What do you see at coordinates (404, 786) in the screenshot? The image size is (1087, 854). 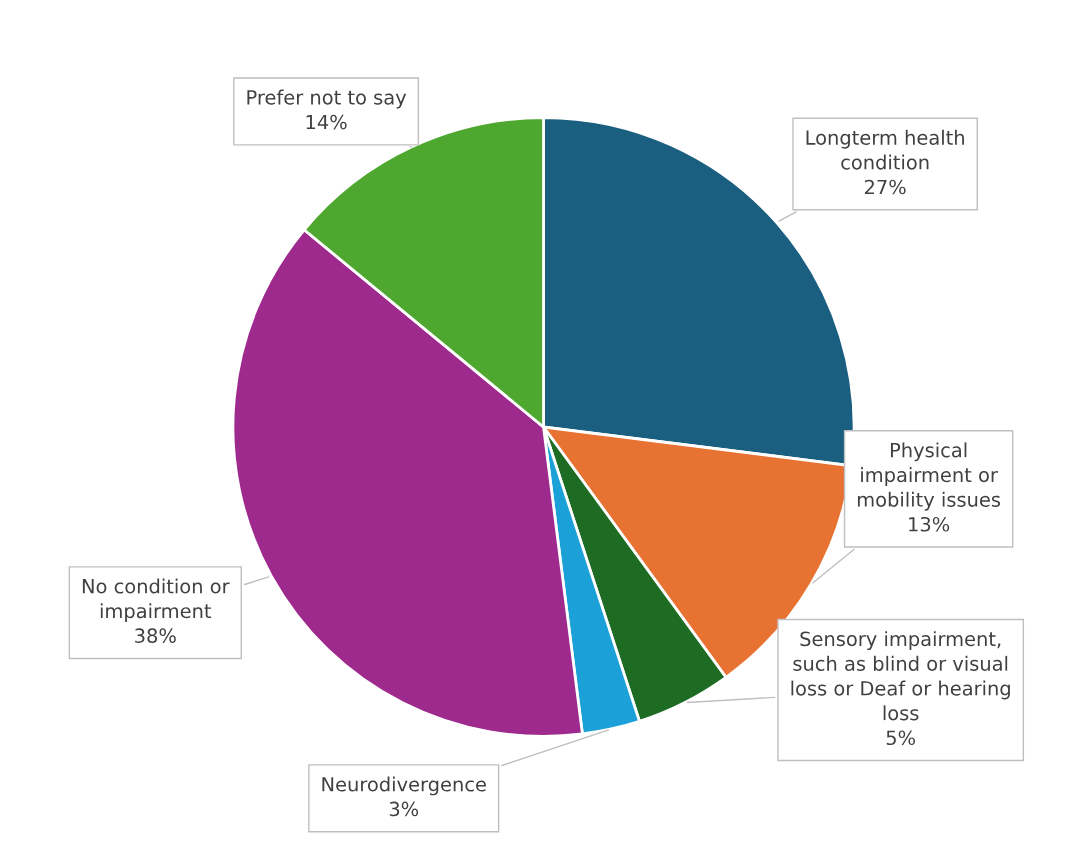 I see `slice-label: Neurodivergence` at bounding box center [404, 786].